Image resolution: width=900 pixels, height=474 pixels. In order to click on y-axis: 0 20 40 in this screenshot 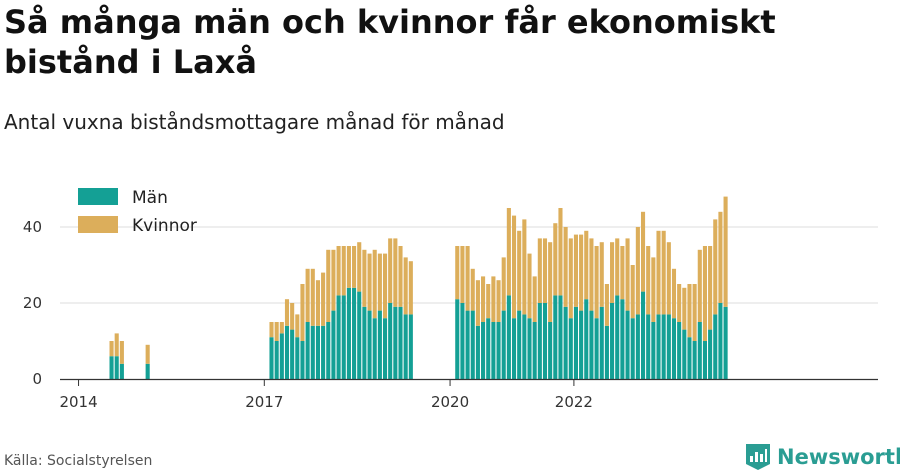, I will do `click(32, 303)`.